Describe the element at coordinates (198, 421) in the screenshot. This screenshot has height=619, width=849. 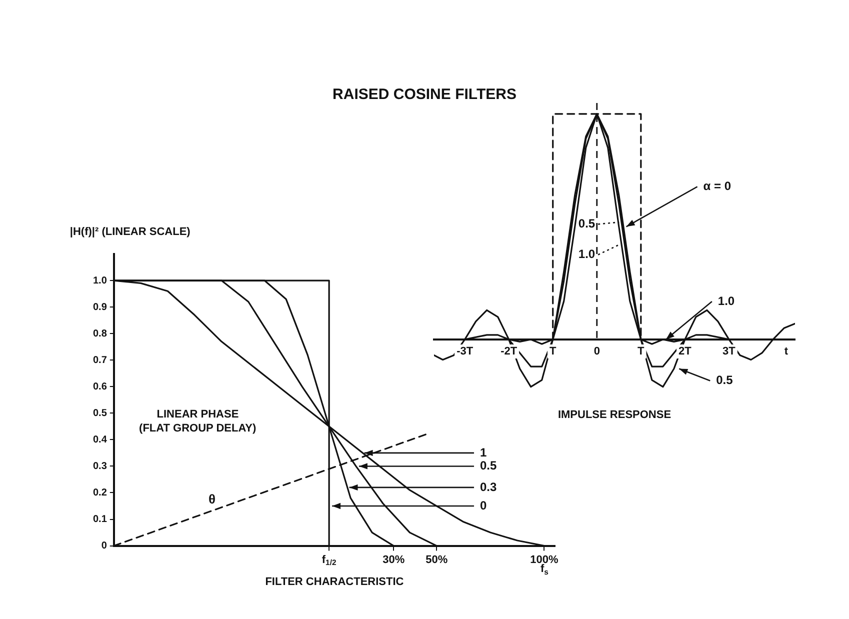
I see `annotation: LINEAR PHASE (FLAT GROUP DELAY)` at that location.